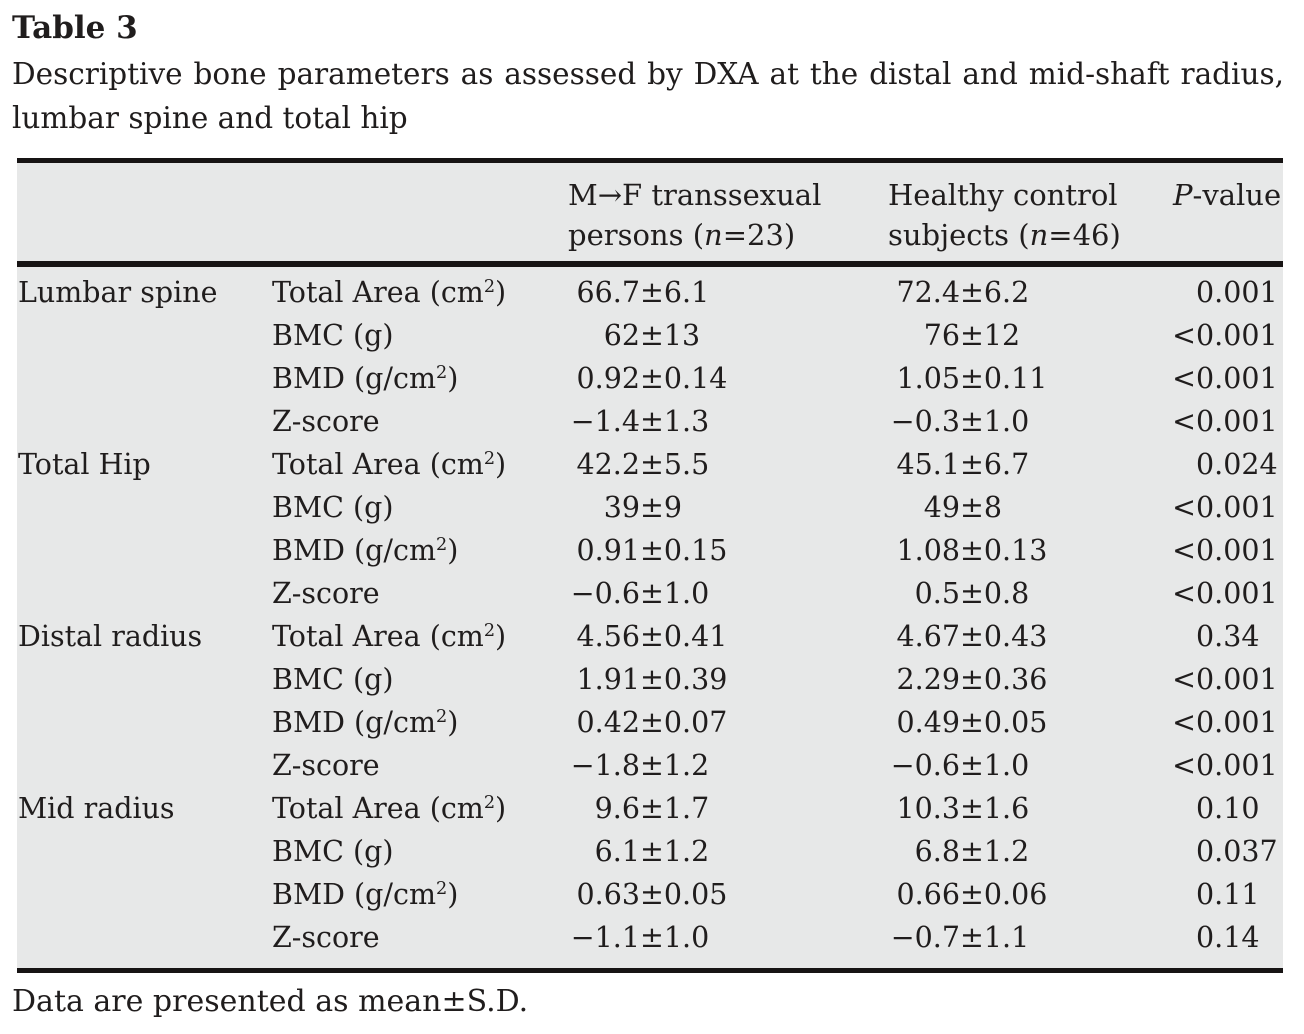 This screenshot has width=1304, height=1034. What do you see at coordinates (686, 464) in the screenshot?
I see `sd-value: 5.5` at bounding box center [686, 464].